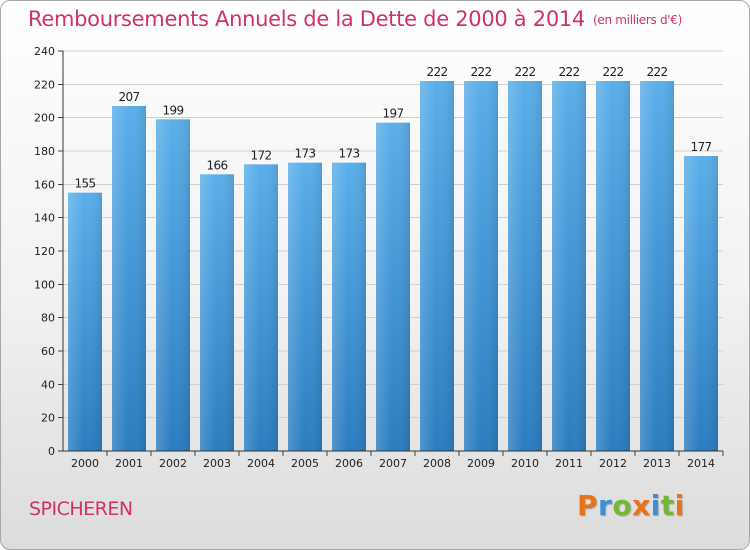 The image size is (750, 550). What do you see at coordinates (304, 154) in the screenshot?
I see `data-label-2005: 173` at bounding box center [304, 154].